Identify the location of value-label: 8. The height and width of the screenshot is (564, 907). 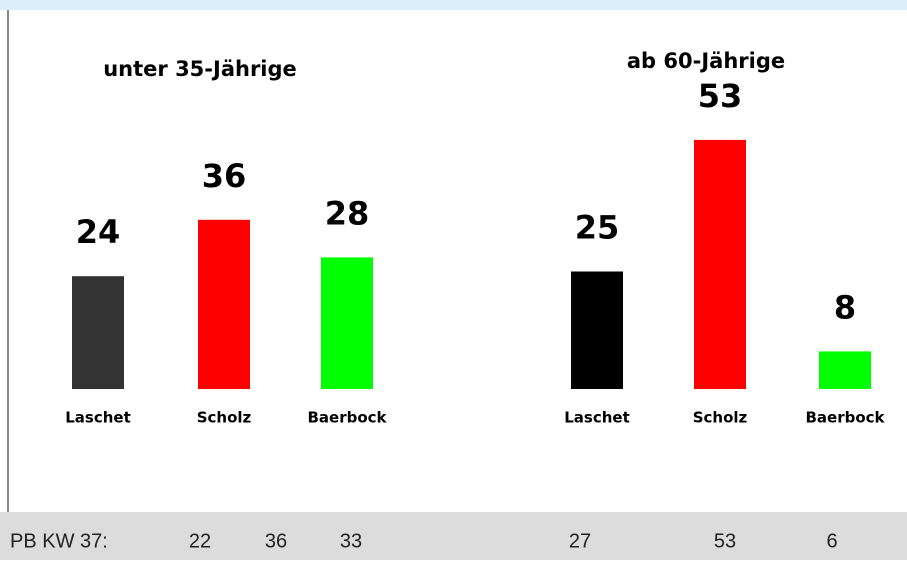
(845, 307).